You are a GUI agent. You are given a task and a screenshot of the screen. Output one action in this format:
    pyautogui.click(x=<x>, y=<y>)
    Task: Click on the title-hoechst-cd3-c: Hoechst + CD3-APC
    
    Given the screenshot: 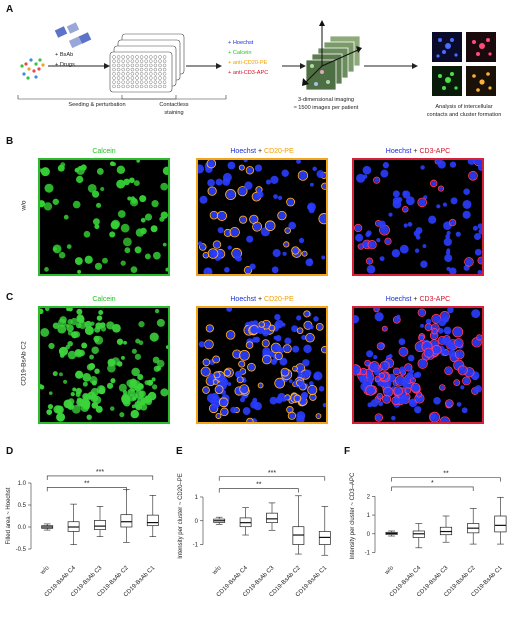 What is the action you would take?
    pyautogui.click(x=418, y=299)
    